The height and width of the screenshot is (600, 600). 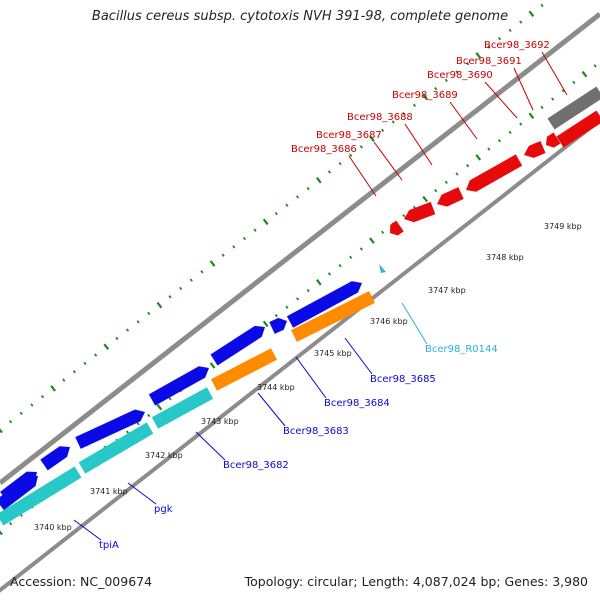 What do you see at coordinates (389, 321) in the screenshot?
I see `ruler-label: 3746 kbp` at bounding box center [389, 321].